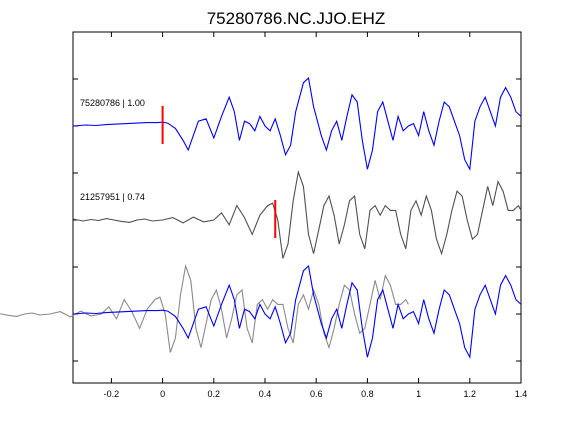 The width and height of the screenshot is (576, 432). I want to click on x-tick-label: 0.2, so click(214, 394).